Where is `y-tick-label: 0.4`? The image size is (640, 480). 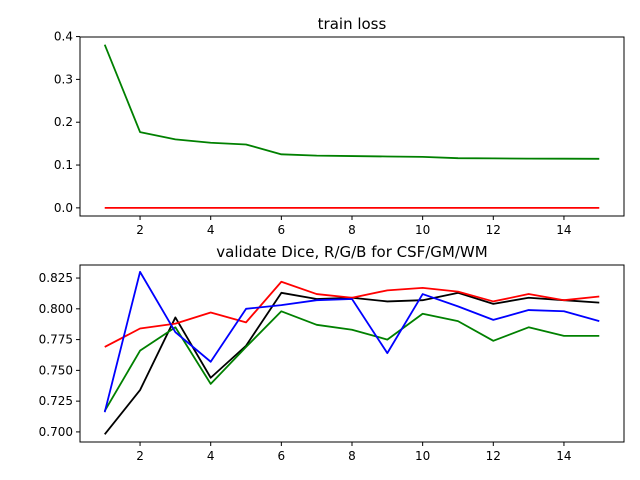
y-tick-label: 0.4 is located at coordinates (63, 37).